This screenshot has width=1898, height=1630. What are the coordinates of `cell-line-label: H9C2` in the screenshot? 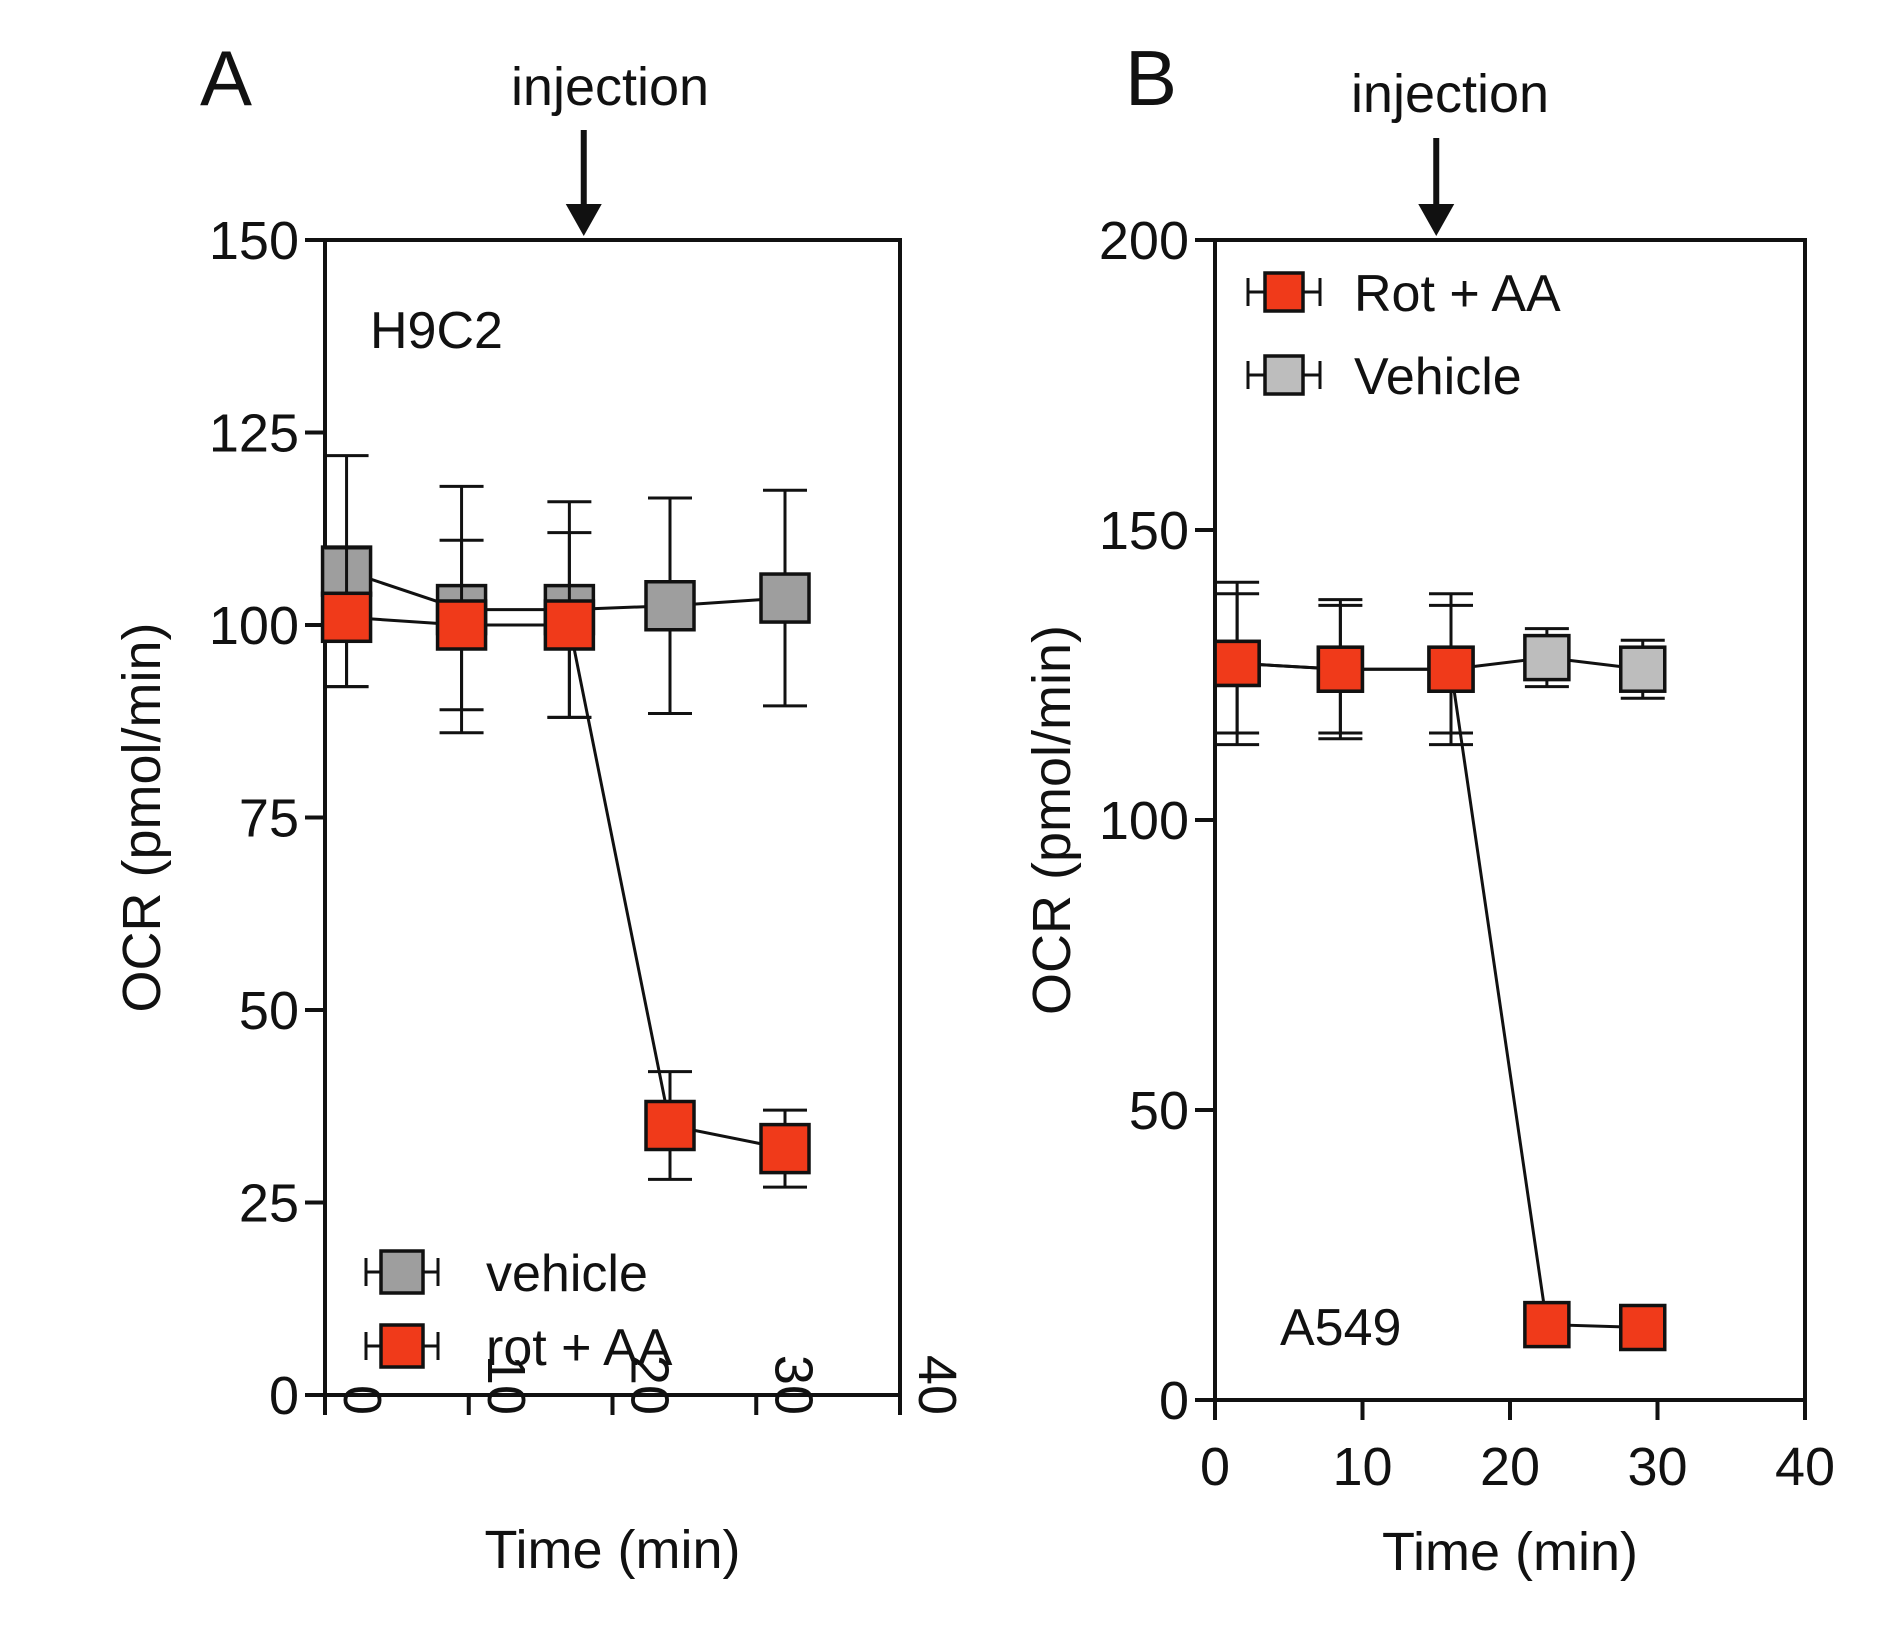 It's located at (436, 331).